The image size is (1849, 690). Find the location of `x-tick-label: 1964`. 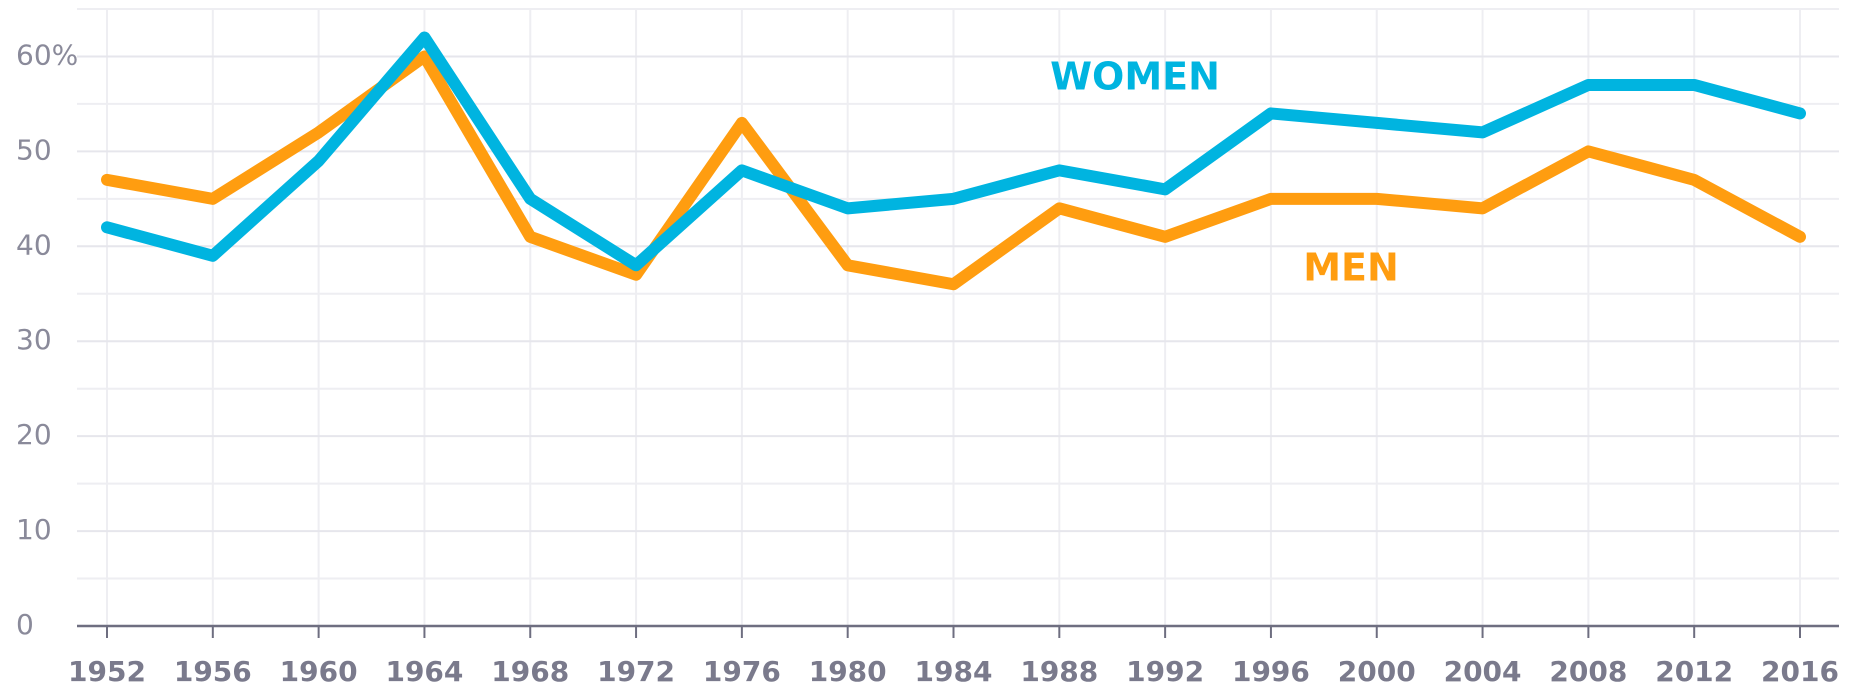

x-tick-label: 1964 is located at coordinates (424, 671).